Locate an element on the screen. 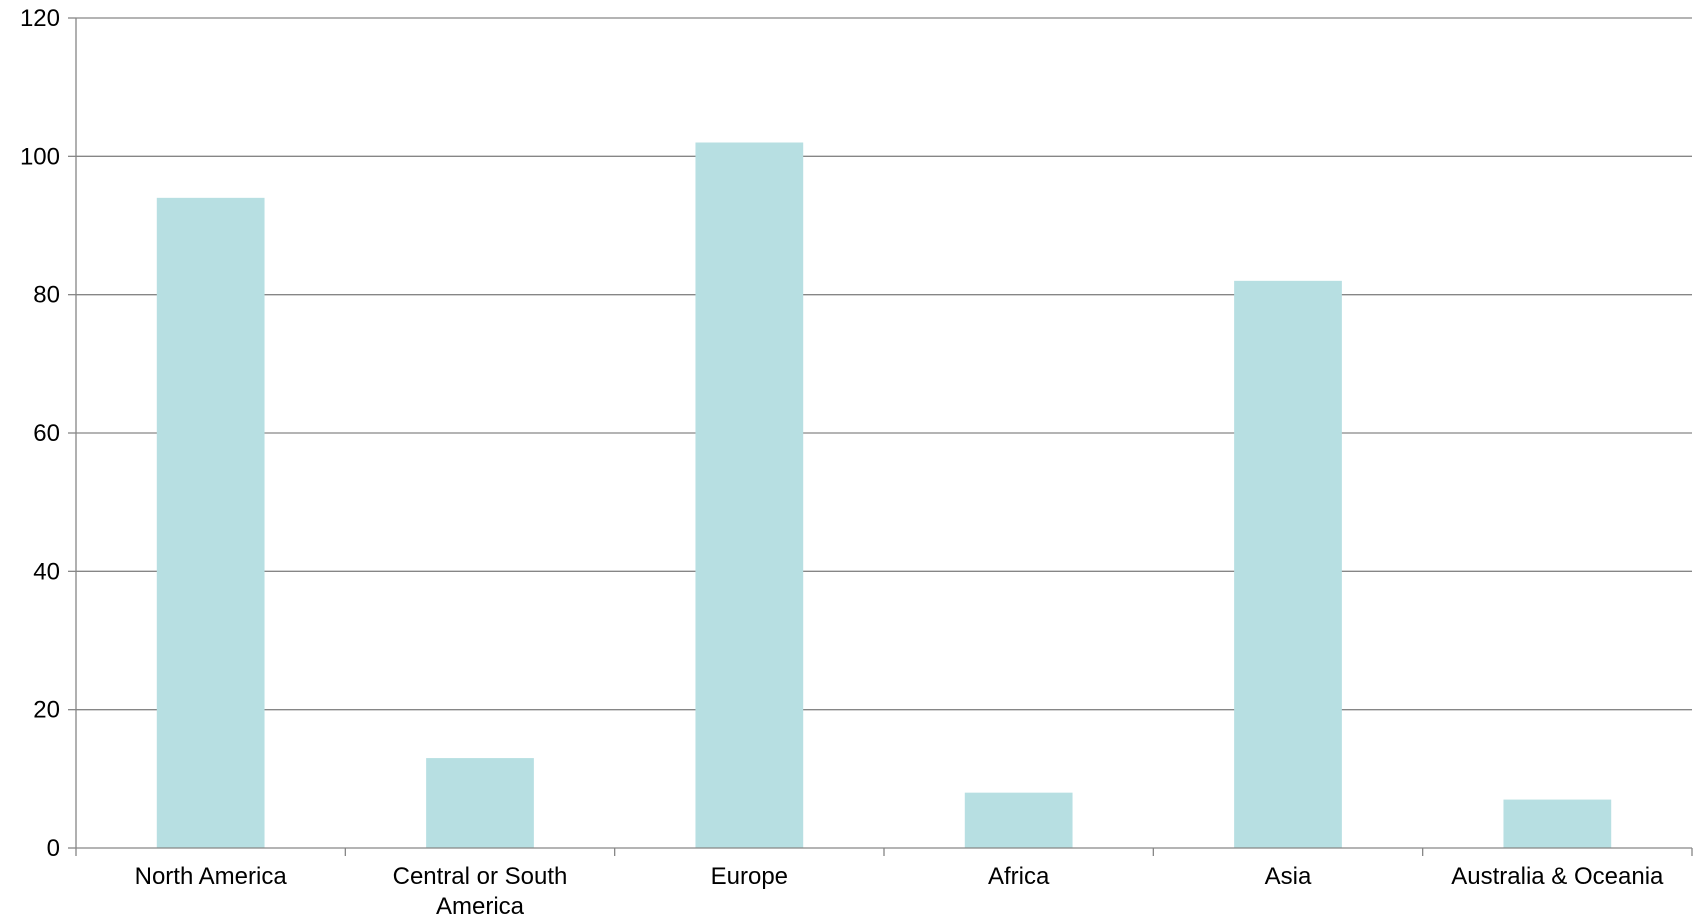  x-category-label-line: Africa is located at coordinates (1019, 876).